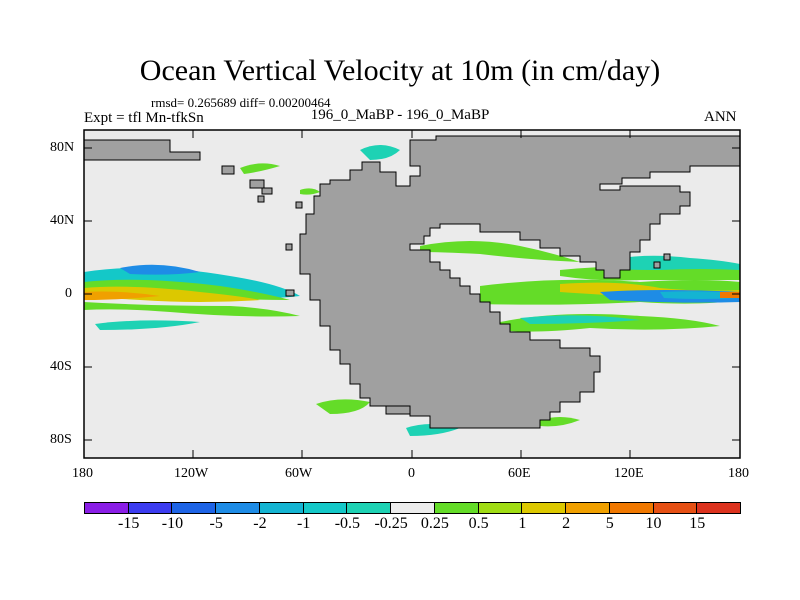  Describe the element at coordinates (144, 118) in the screenshot. I see `experiment-label: Expt = tfl Mn-tfkSn` at that location.